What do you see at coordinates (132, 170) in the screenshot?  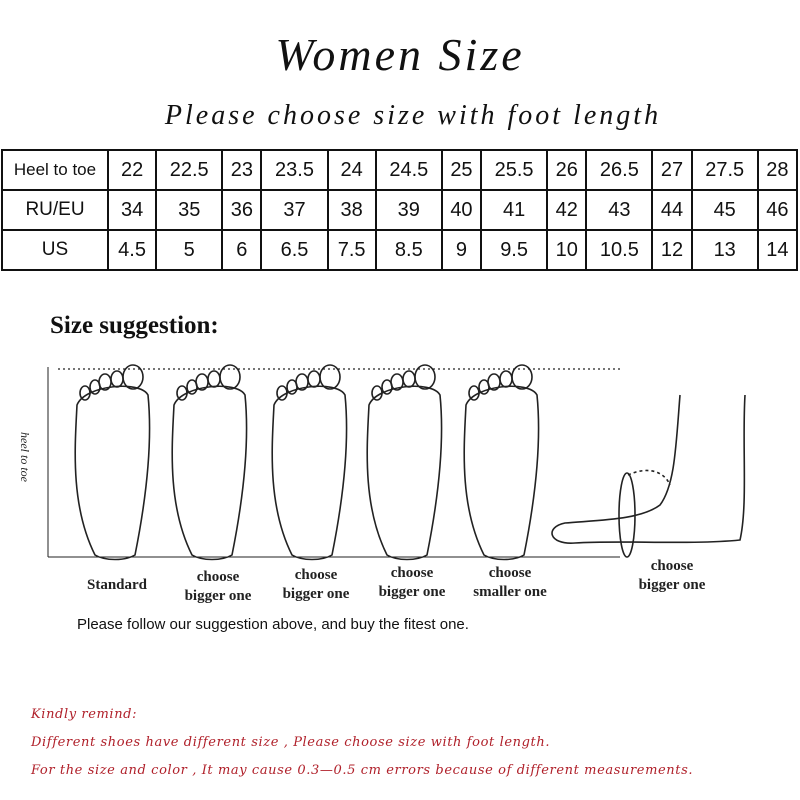 I see `table-cell: 22` at bounding box center [132, 170].